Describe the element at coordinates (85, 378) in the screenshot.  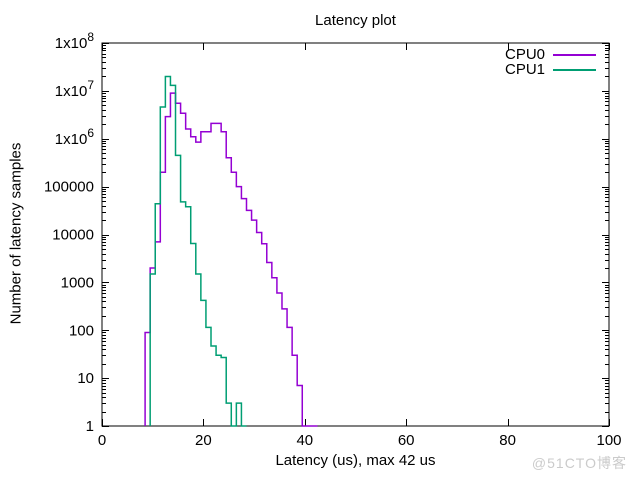
I see `svg-text: 10` at that location.